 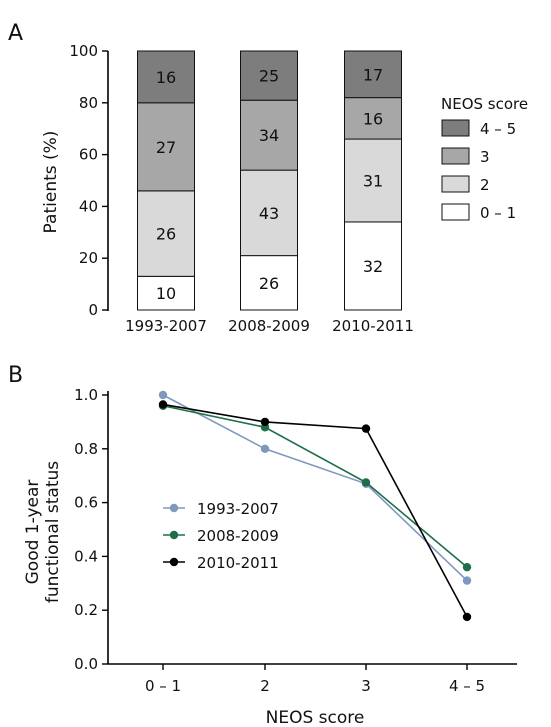 What do you see at coordinates (86, 556) in the screenshot?
I see `y-tick-label-b: 0.4` at bounding box center [86, 556].